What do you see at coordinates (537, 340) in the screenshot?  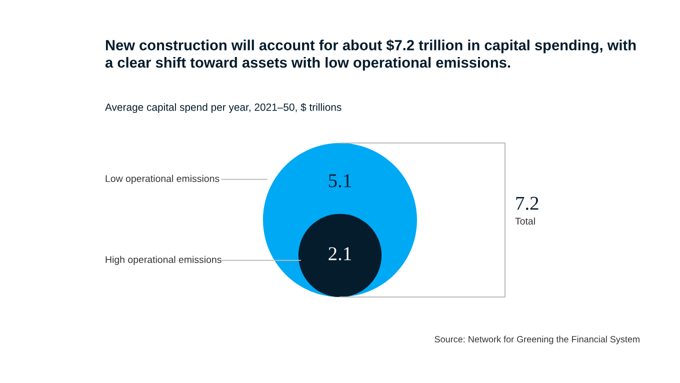 I see `source-note: Source: Network for Greening the Financial System` at bounding box center [537, 340].